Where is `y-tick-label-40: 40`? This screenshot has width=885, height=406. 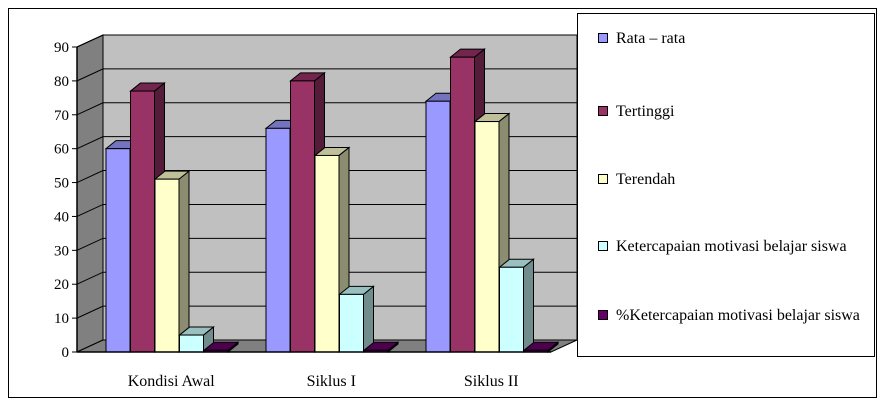
y-tick-label-40: 40 is located at coordinates (61, 217).